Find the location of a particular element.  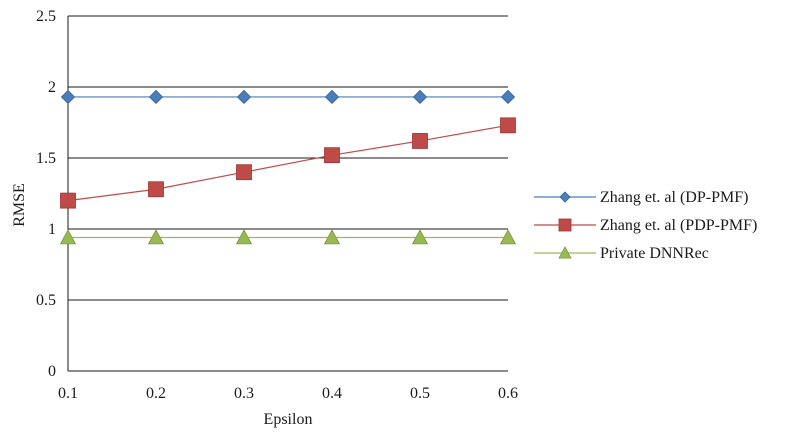

legend-item-1: Zhang et. al (DP-PMF) is located at coordinates (641, 197).